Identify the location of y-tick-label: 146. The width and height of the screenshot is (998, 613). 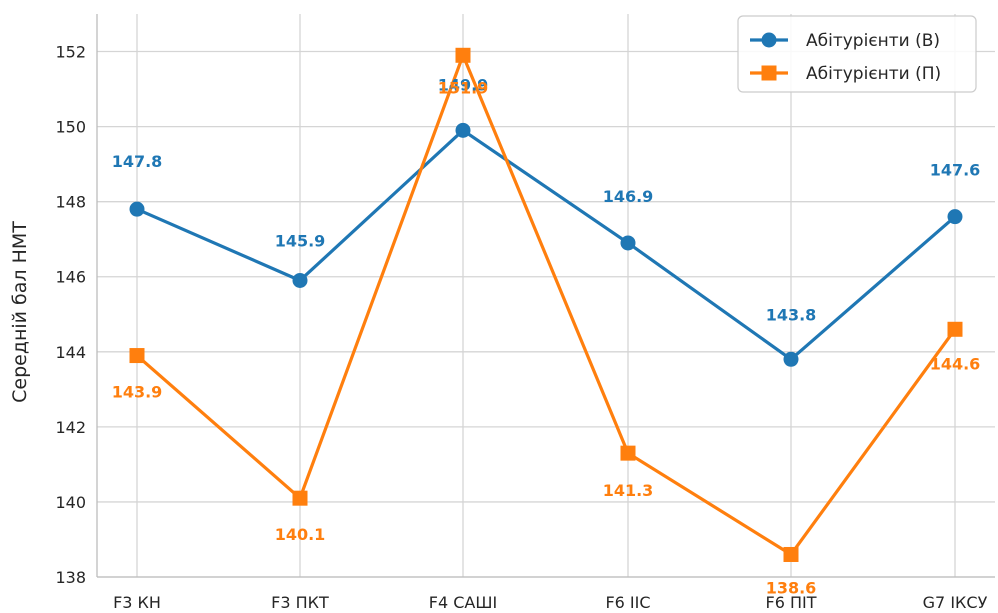
(70, 277).